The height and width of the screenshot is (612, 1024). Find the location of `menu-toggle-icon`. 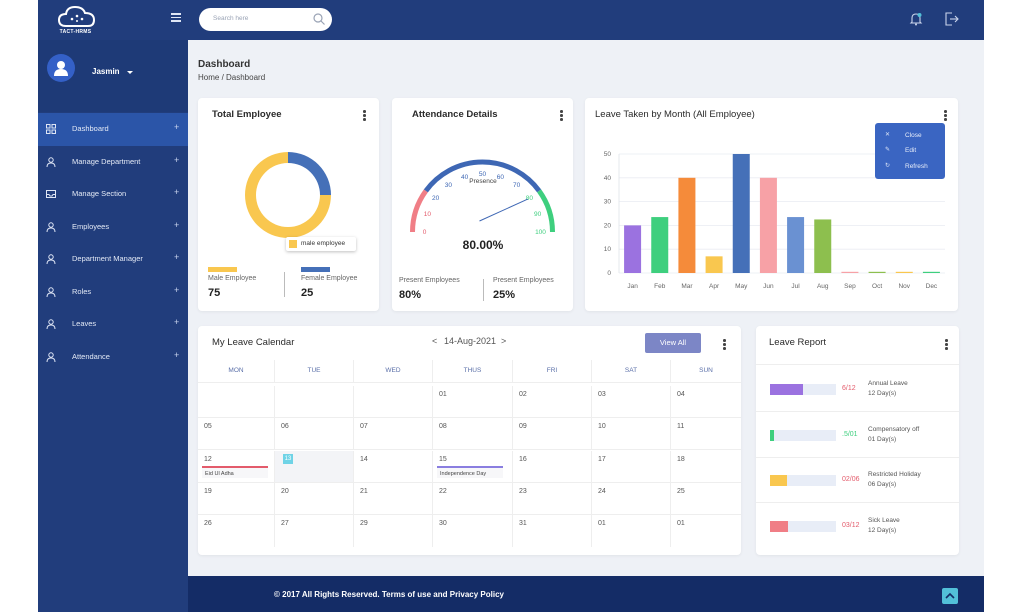

menu-toggle-icon is located at coordinates (176, 17).